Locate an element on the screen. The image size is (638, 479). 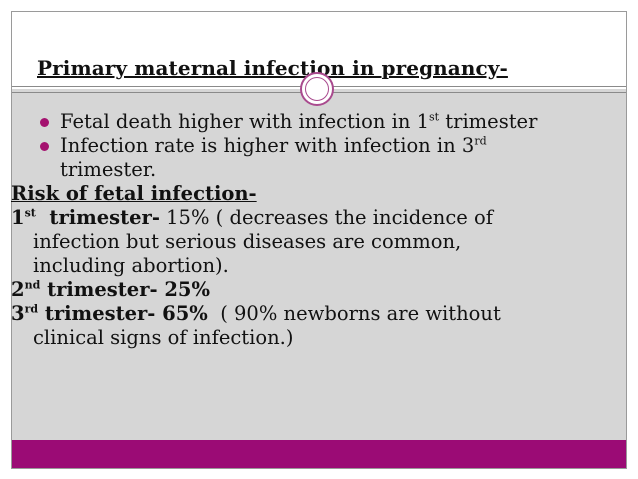
circle-ornament-icon is located at coordinates (317, 89).